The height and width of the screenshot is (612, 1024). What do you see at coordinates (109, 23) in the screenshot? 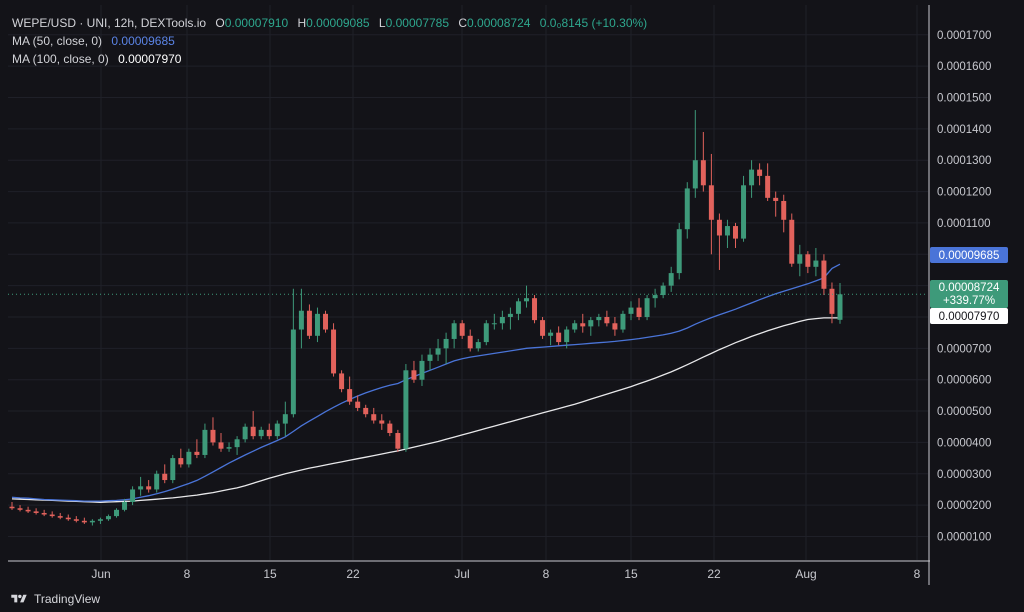
I see `symbol-info: WEPE/USD · UNI, 12h, DEXTools.io` at bounding box center [109, 23].